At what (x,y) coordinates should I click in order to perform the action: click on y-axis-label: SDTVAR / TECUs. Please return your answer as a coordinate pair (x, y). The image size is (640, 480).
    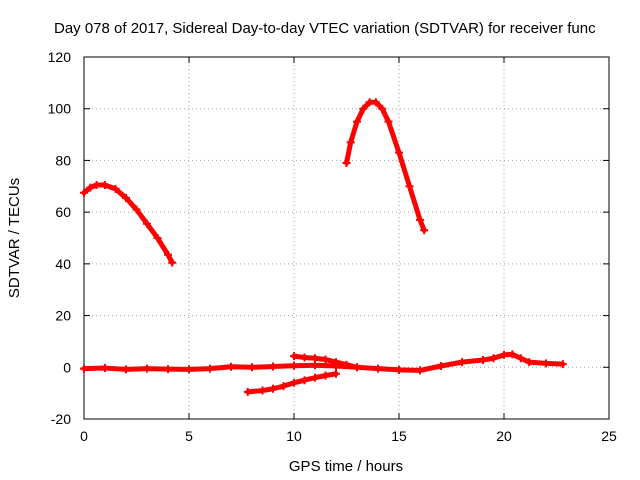
    Looking at the image, I should click on (14, 238).